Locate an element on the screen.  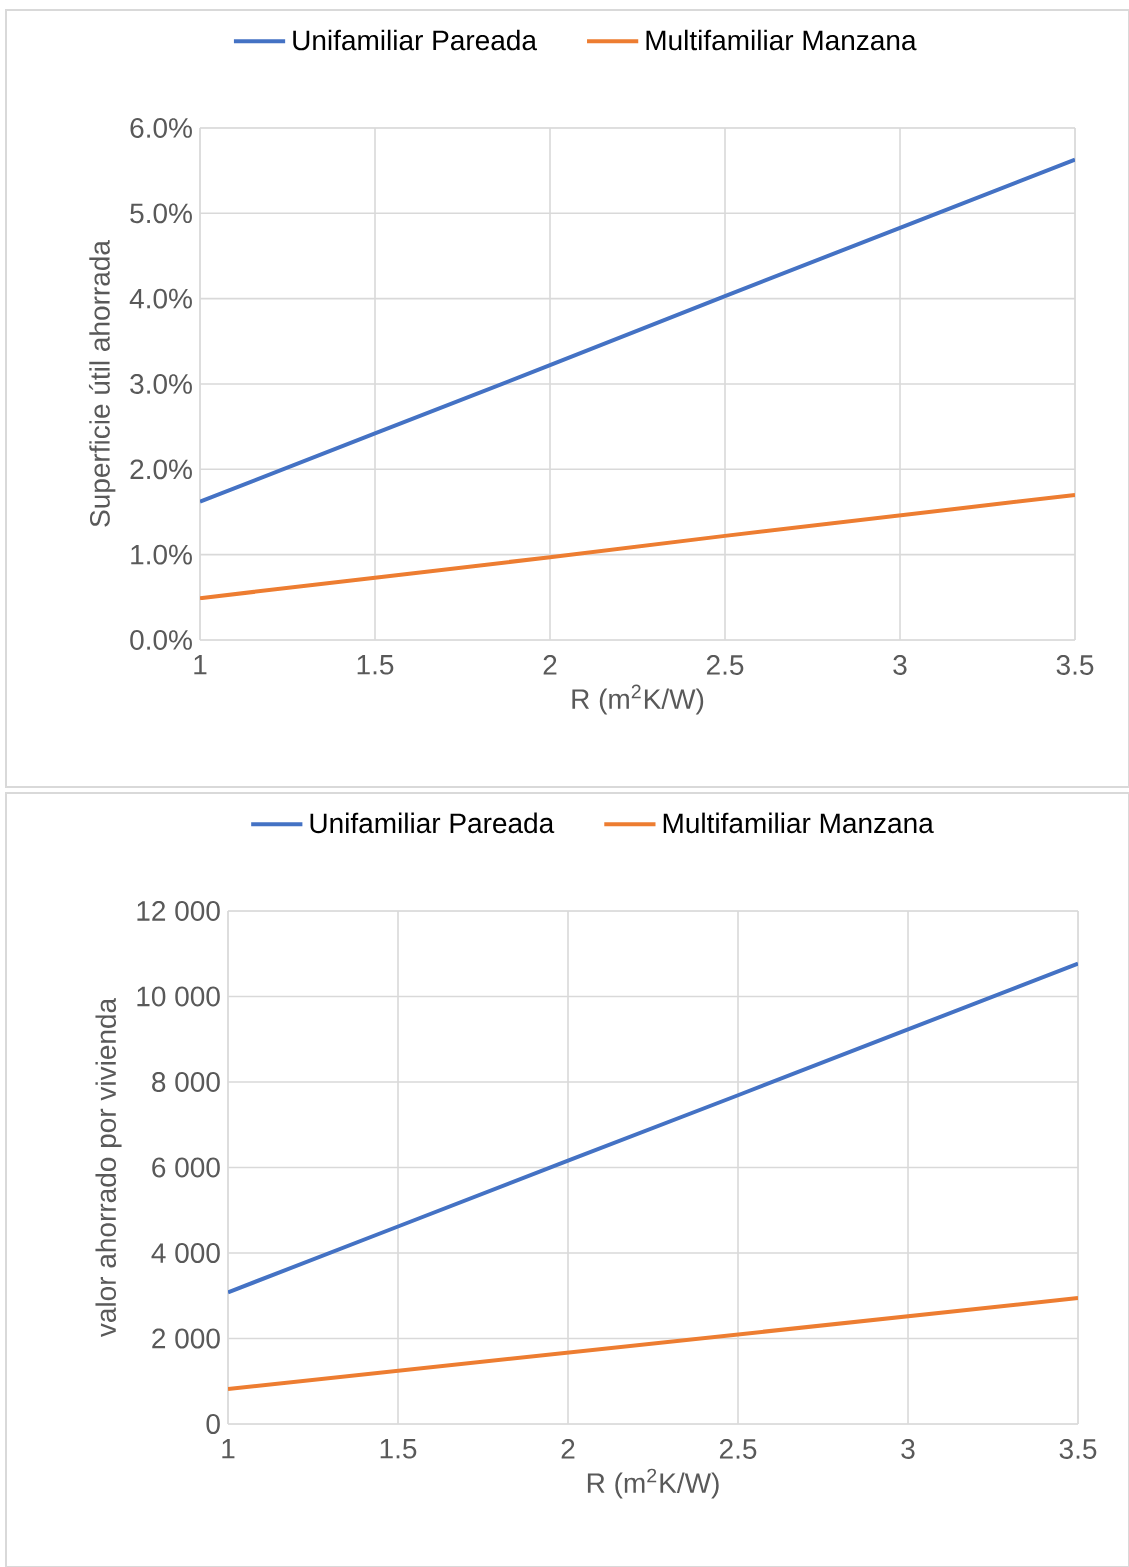
y-tick-label: 0 is located at coordinates (213, 1424).